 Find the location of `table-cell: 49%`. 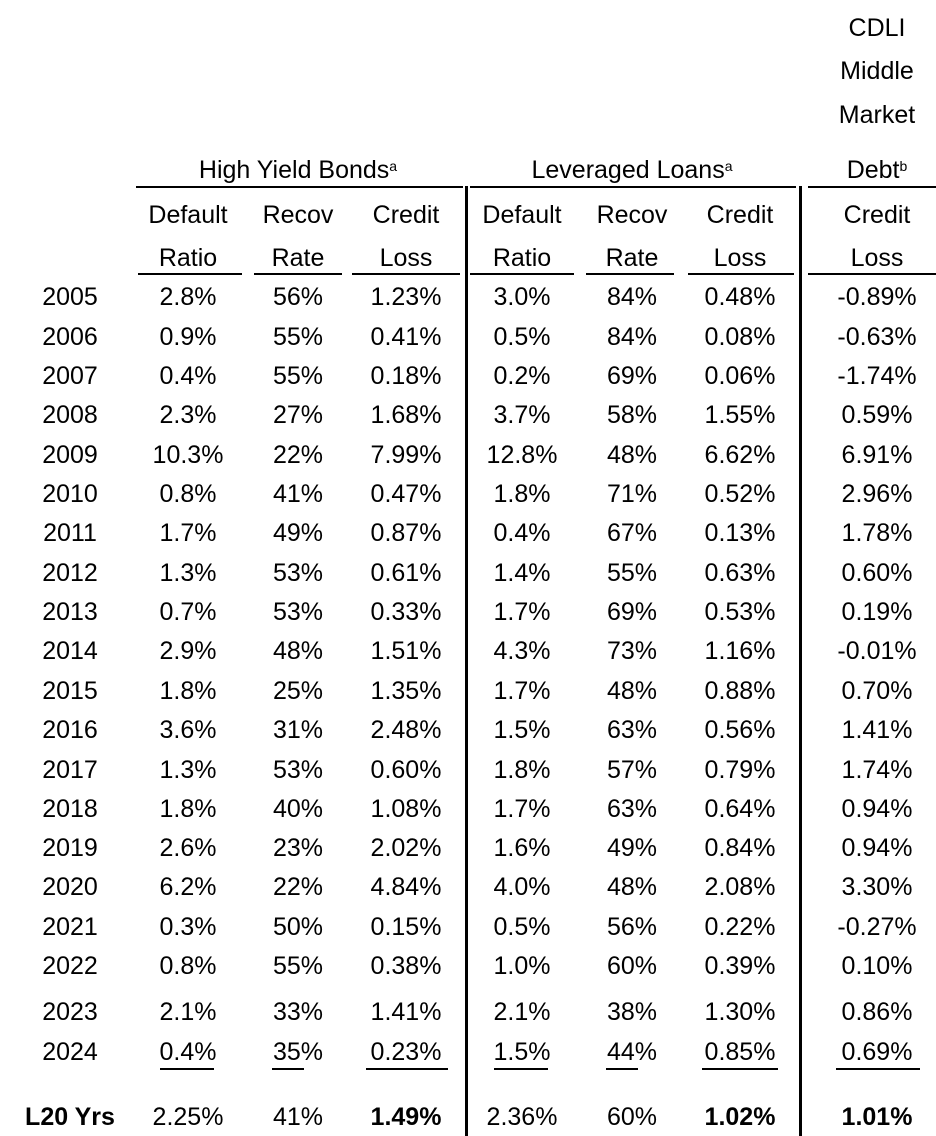

table-cell: 49% is located at coordinates (632, 848).